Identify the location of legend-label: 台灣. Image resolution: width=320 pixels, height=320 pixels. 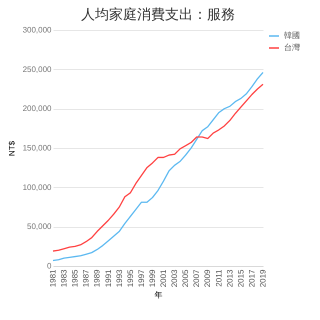
(292, 47).